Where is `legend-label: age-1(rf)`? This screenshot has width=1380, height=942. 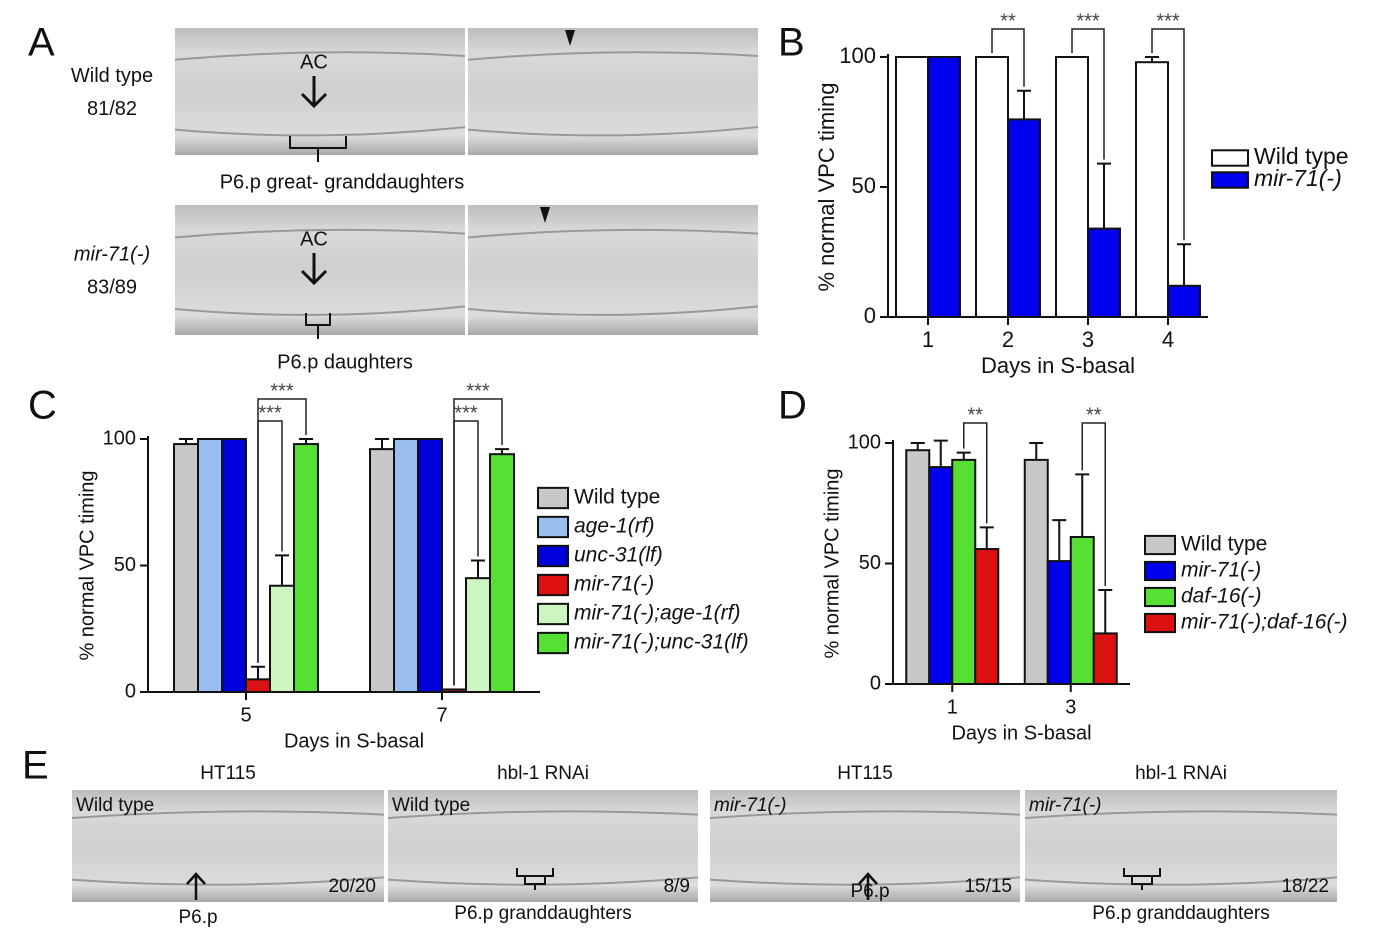
legend-label: age-1(rf) is located at coordinates (614, 526).